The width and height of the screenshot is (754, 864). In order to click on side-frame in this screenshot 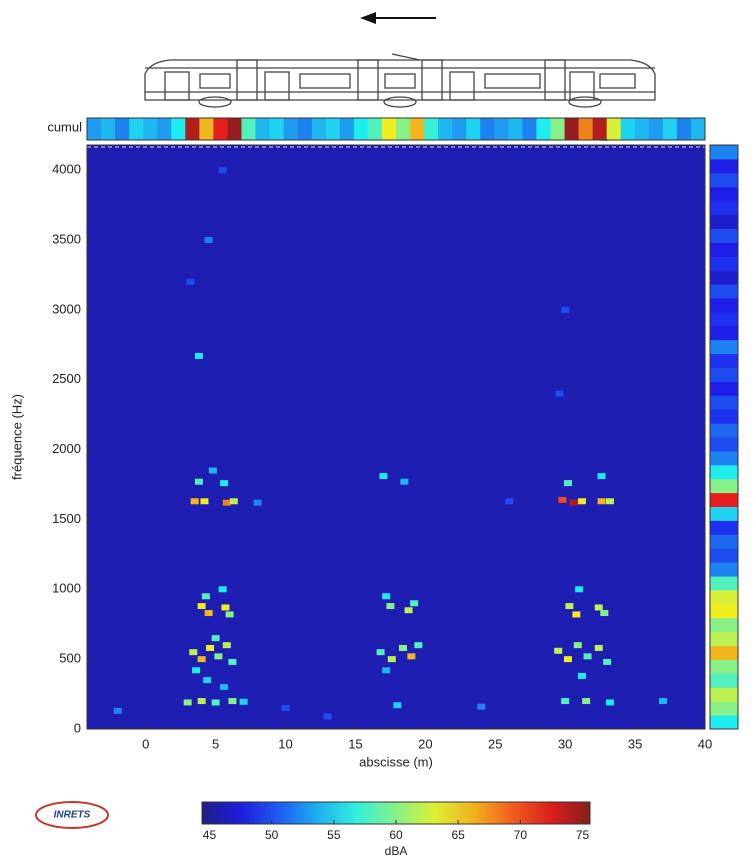, I will do `click(724, 437)`.